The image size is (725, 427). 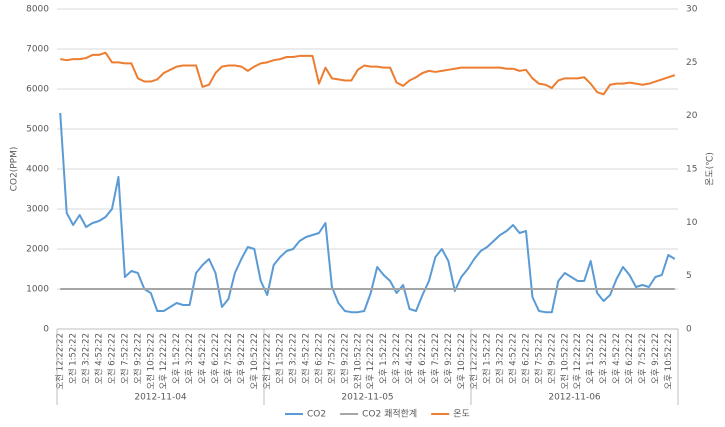 What do you see at coordinates (692, 223) in the screenshot?
I see `y2-tick-label: 10` at bounding box center [692, 223].